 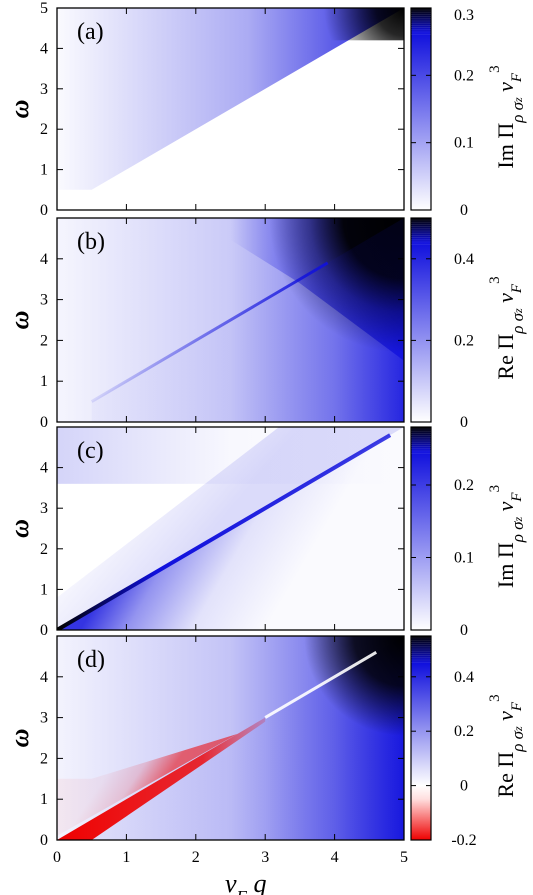 I want to click on x-axis-label: vF q, so click(x=245, y=882).